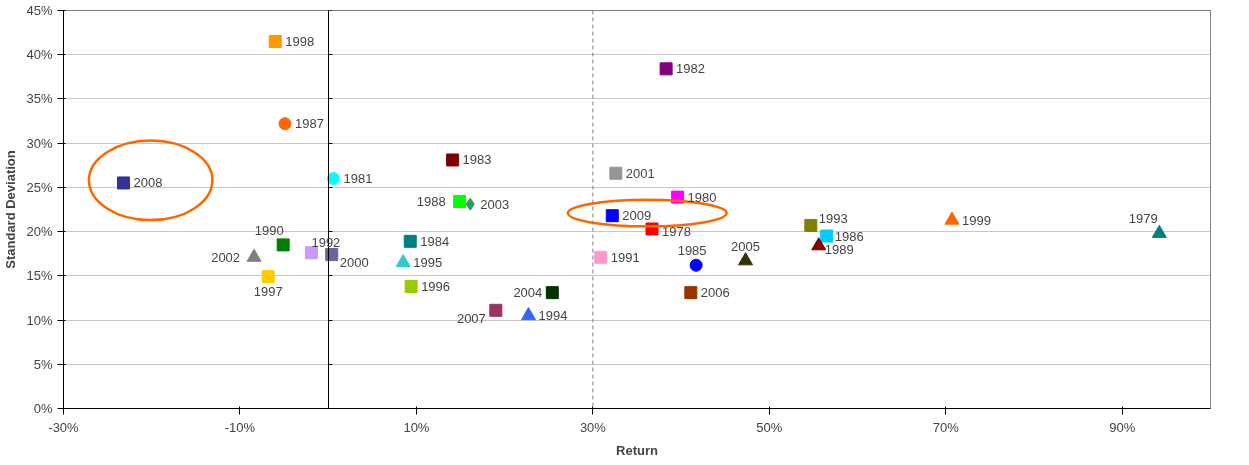 The width and height of the screenshot is (1249, 465). Describe the element at coordinates (946, 427) in the screenshot. I see `x-tick-label: 70%` at that location.